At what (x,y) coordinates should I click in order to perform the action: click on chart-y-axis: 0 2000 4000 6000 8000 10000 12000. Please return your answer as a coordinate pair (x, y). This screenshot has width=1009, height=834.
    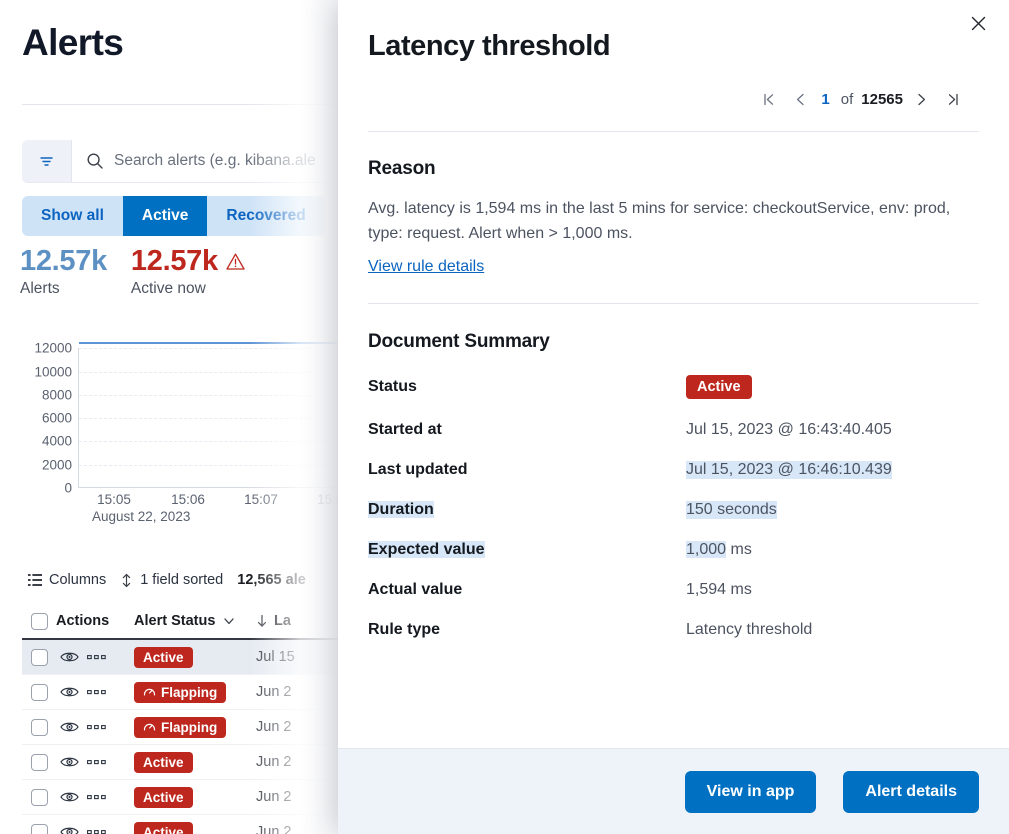
    Looking at the image, I should click on (43, 417).